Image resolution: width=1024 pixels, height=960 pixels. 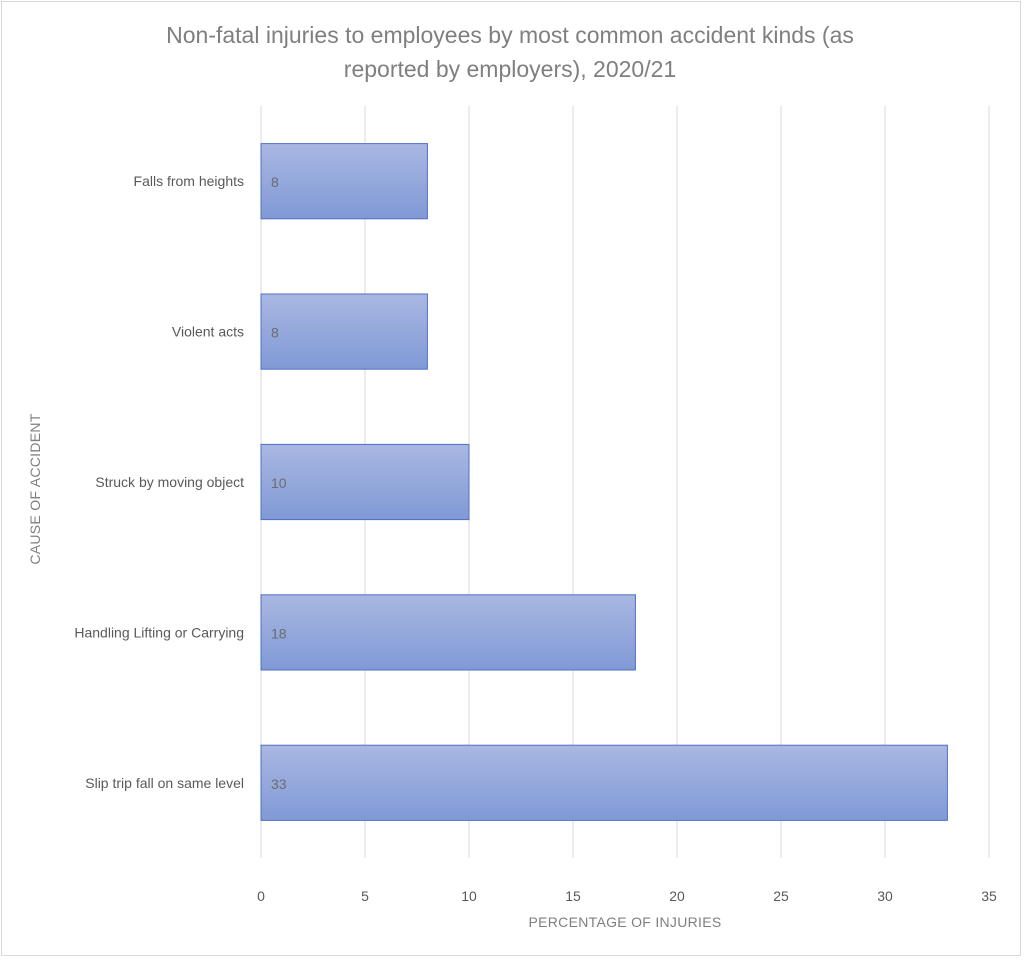 What do you see at coordinates (469, 896) in the screenshot?
I see `x-tick-label-2: 10` at bounding box center [469, 896].